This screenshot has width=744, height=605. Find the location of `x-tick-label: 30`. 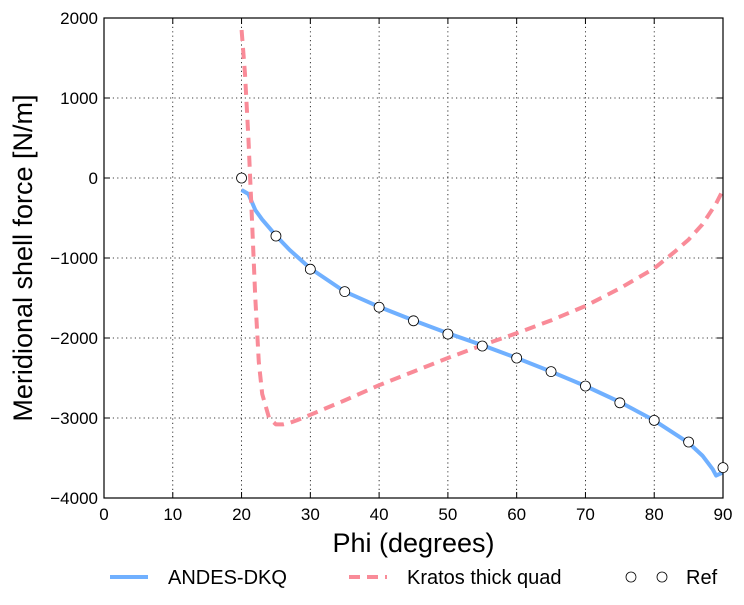

x-tick-label: 30 is located at coordinates (310, 514).